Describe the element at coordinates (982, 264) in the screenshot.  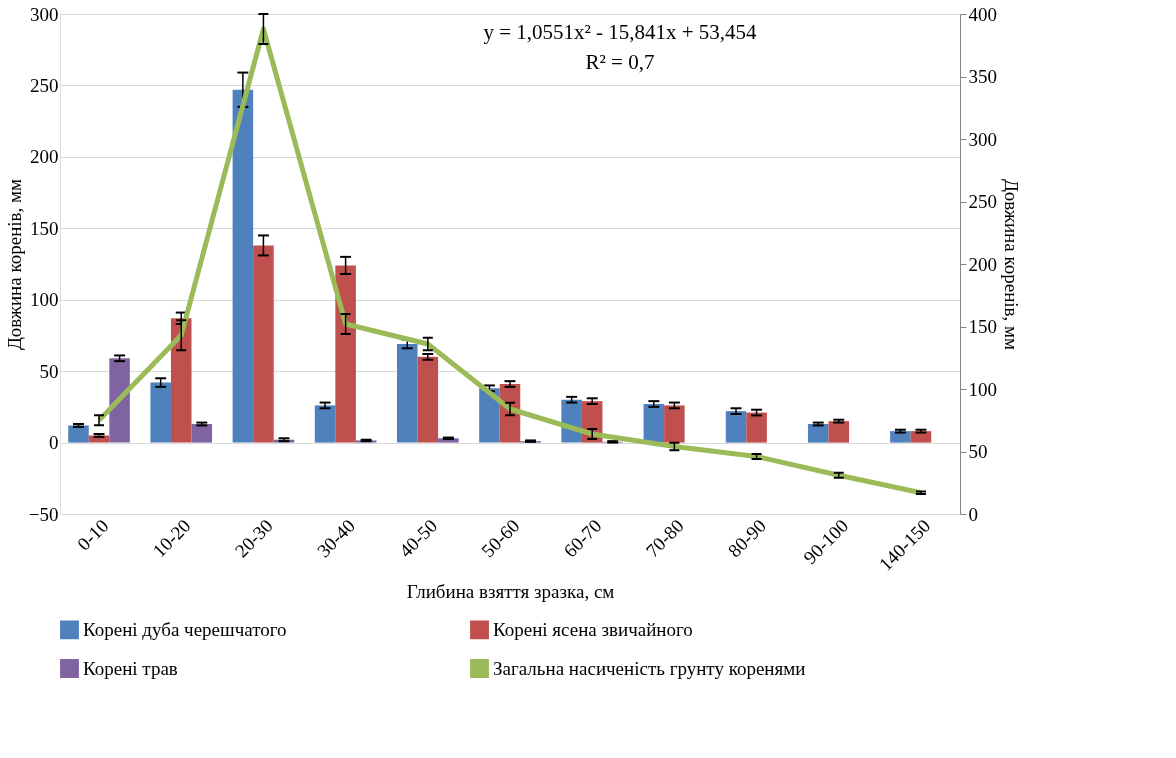
I see `y2-tick-label: 200` at that location.